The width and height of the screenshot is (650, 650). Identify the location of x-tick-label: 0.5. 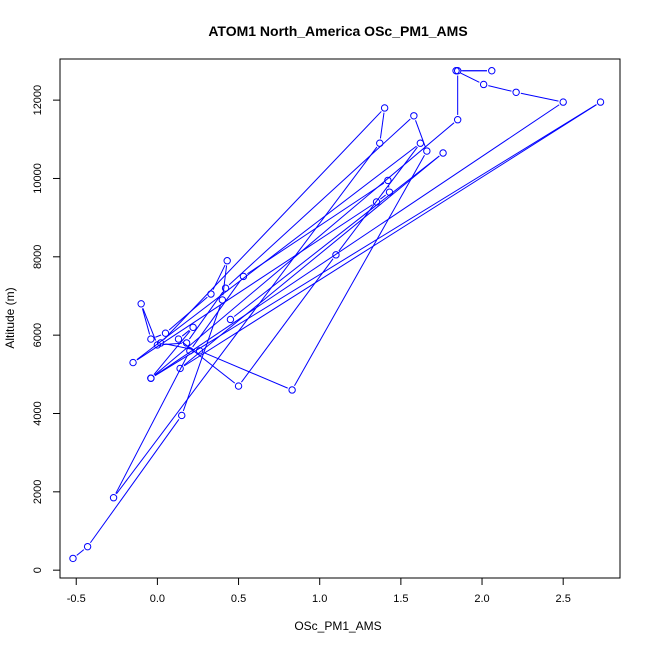
(238, 599).